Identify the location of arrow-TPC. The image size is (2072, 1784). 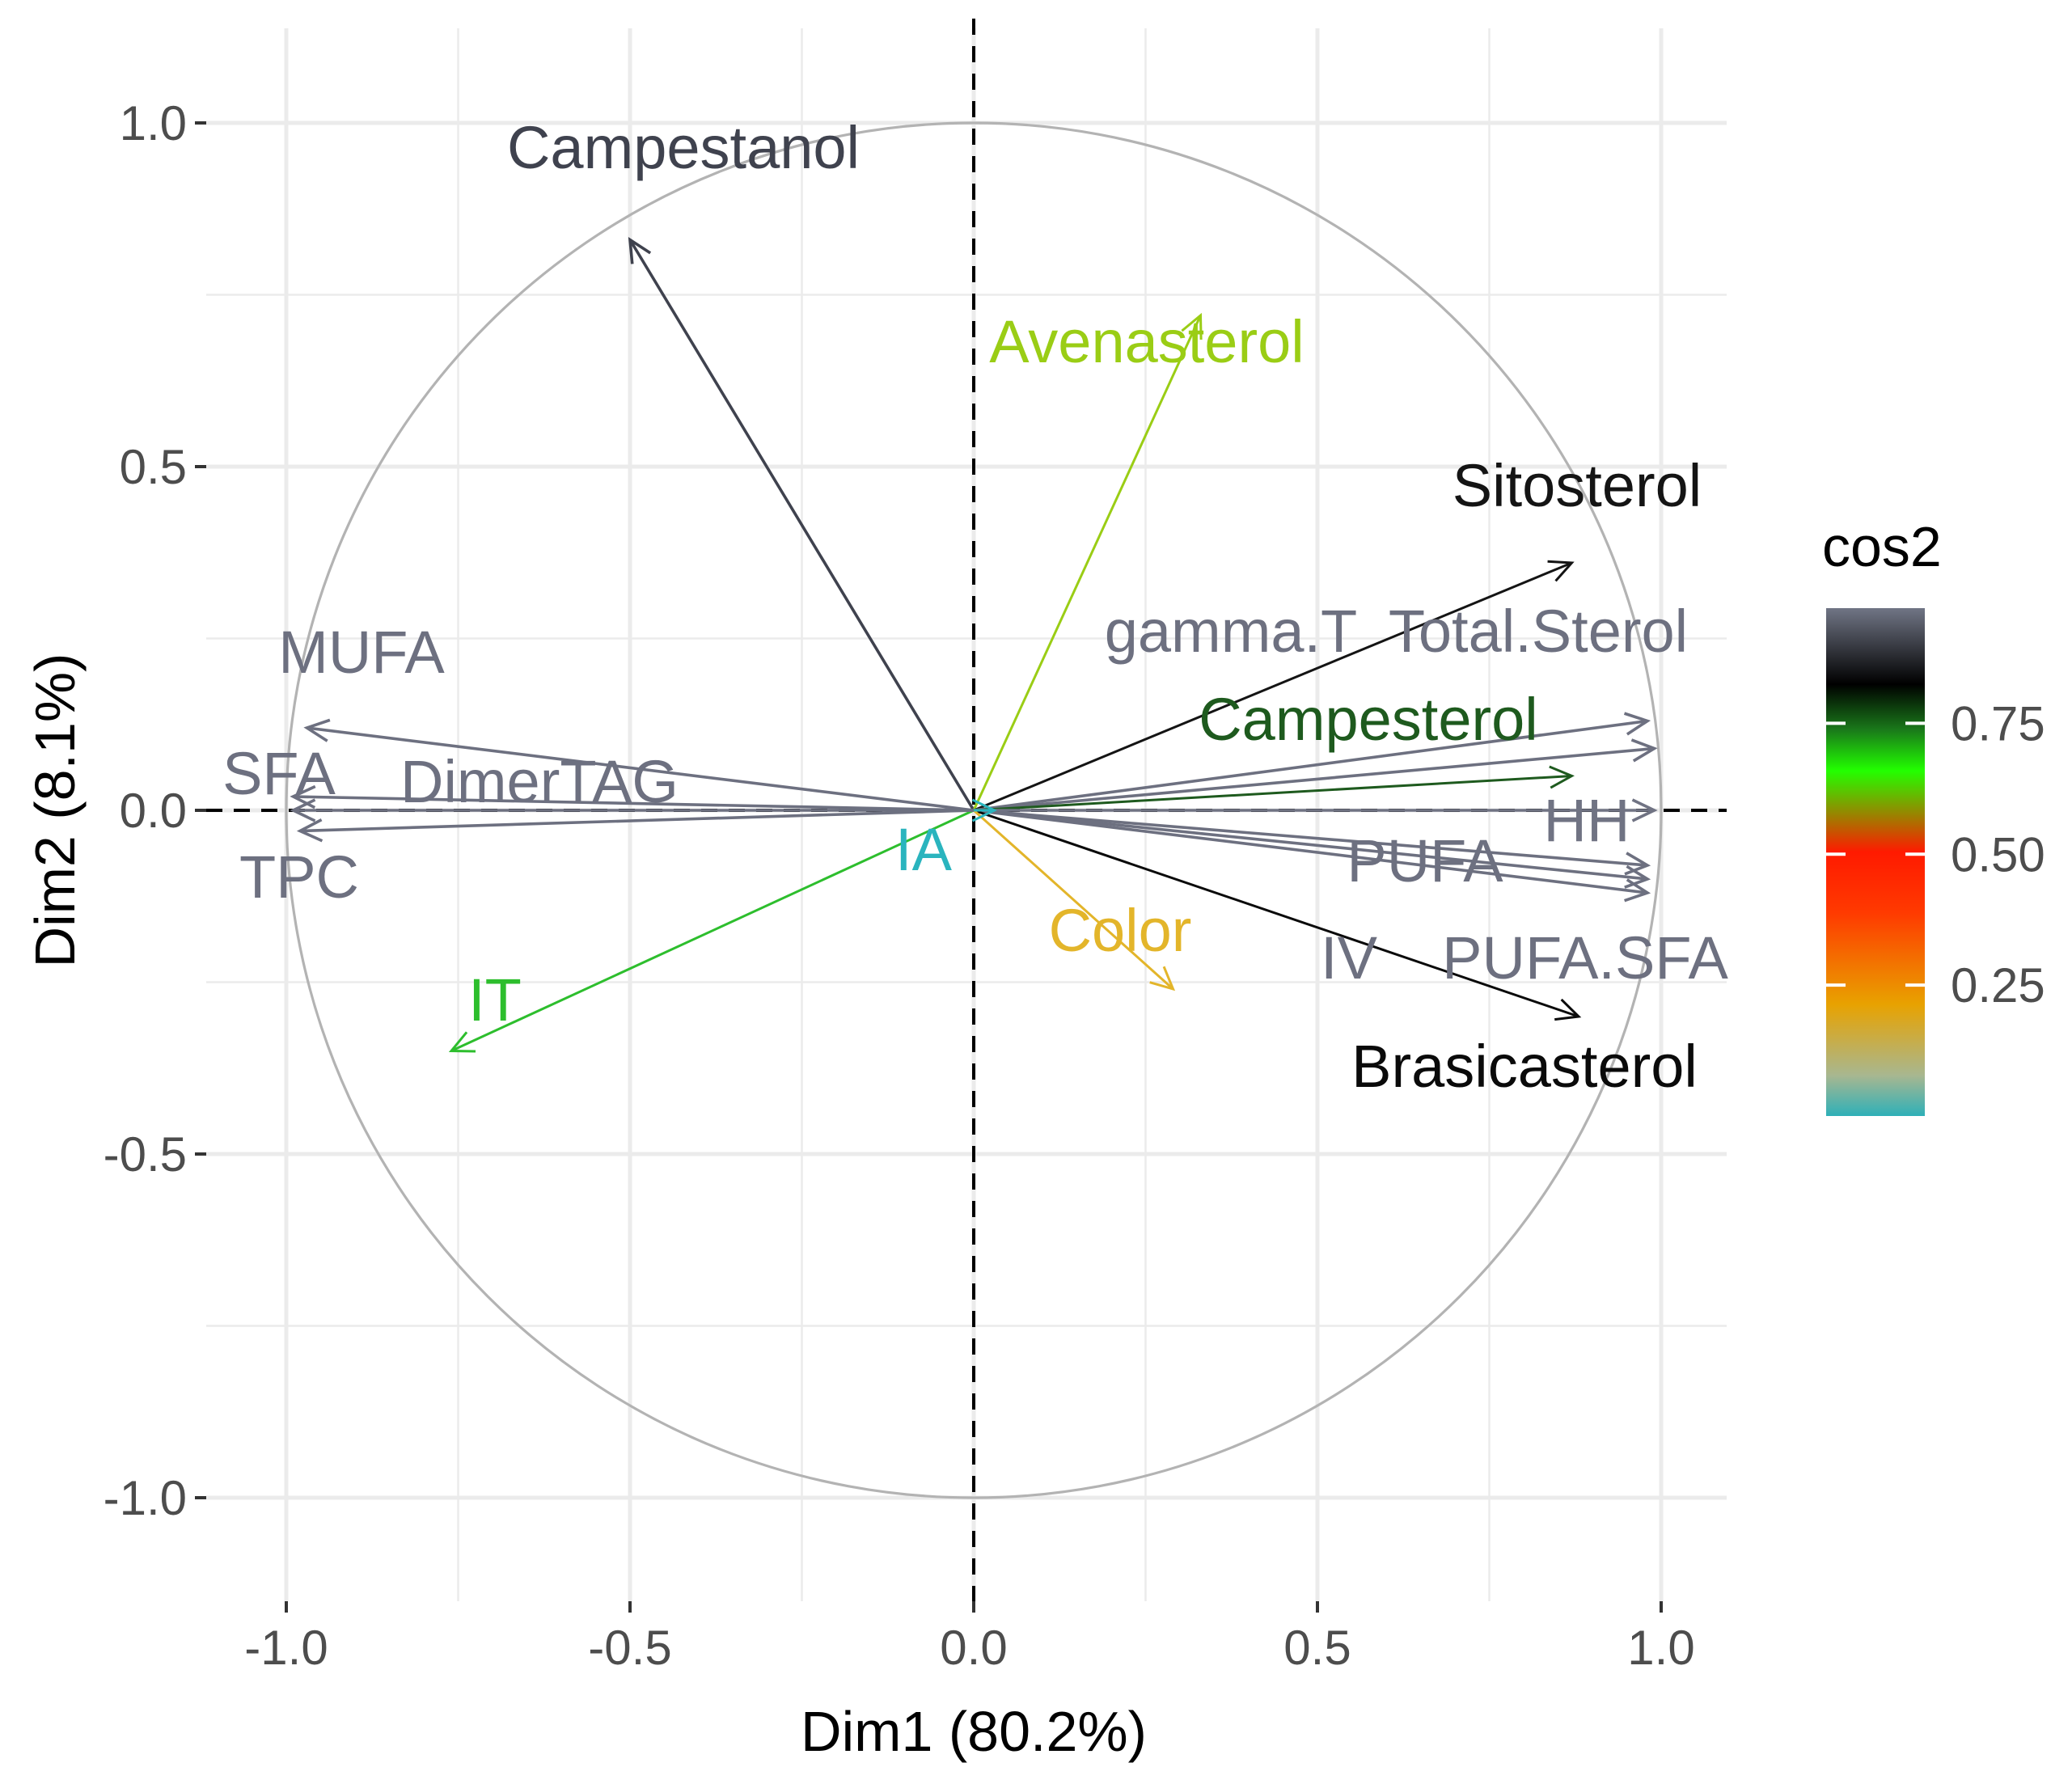
(637, 821).